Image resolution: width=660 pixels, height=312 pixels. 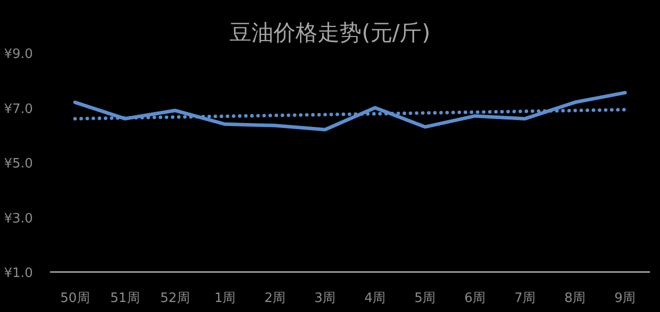 I want to click on y-tick-label: ¥9.0, so click(x=18, y=54).